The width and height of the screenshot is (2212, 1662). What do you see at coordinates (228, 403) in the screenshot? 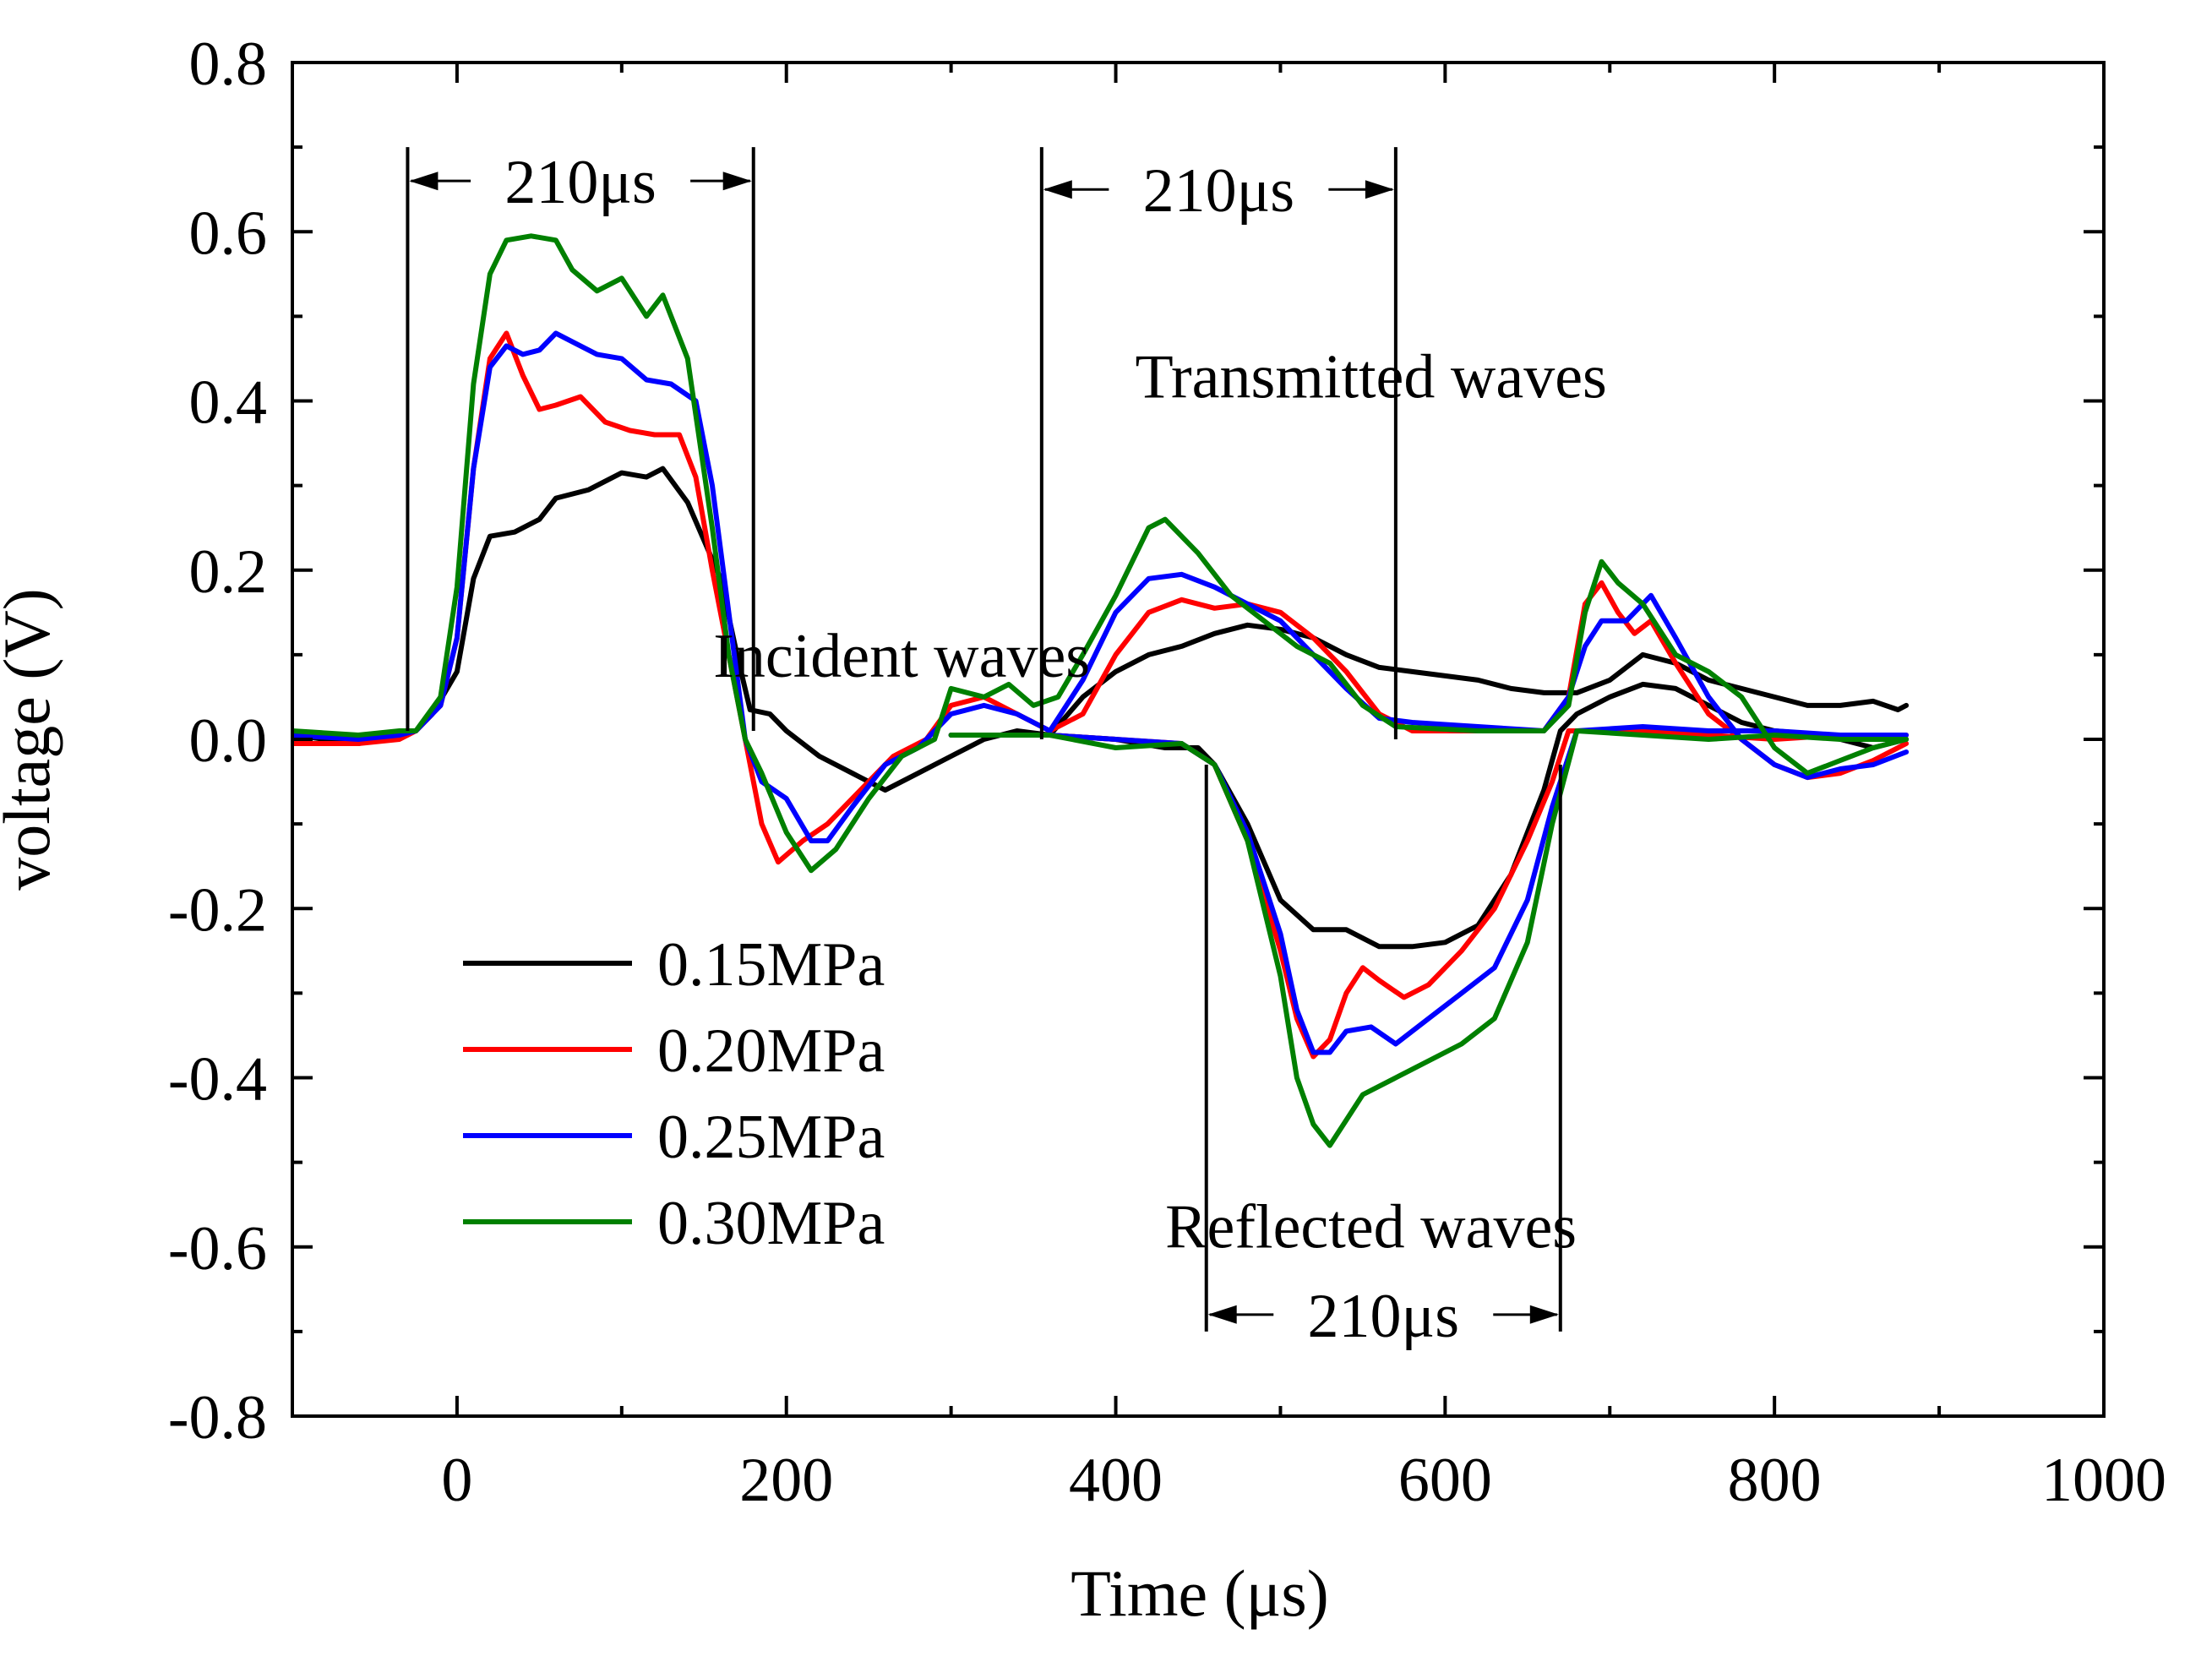
I see `y-tick-label: 0.4` at bounding box center [228, 403].